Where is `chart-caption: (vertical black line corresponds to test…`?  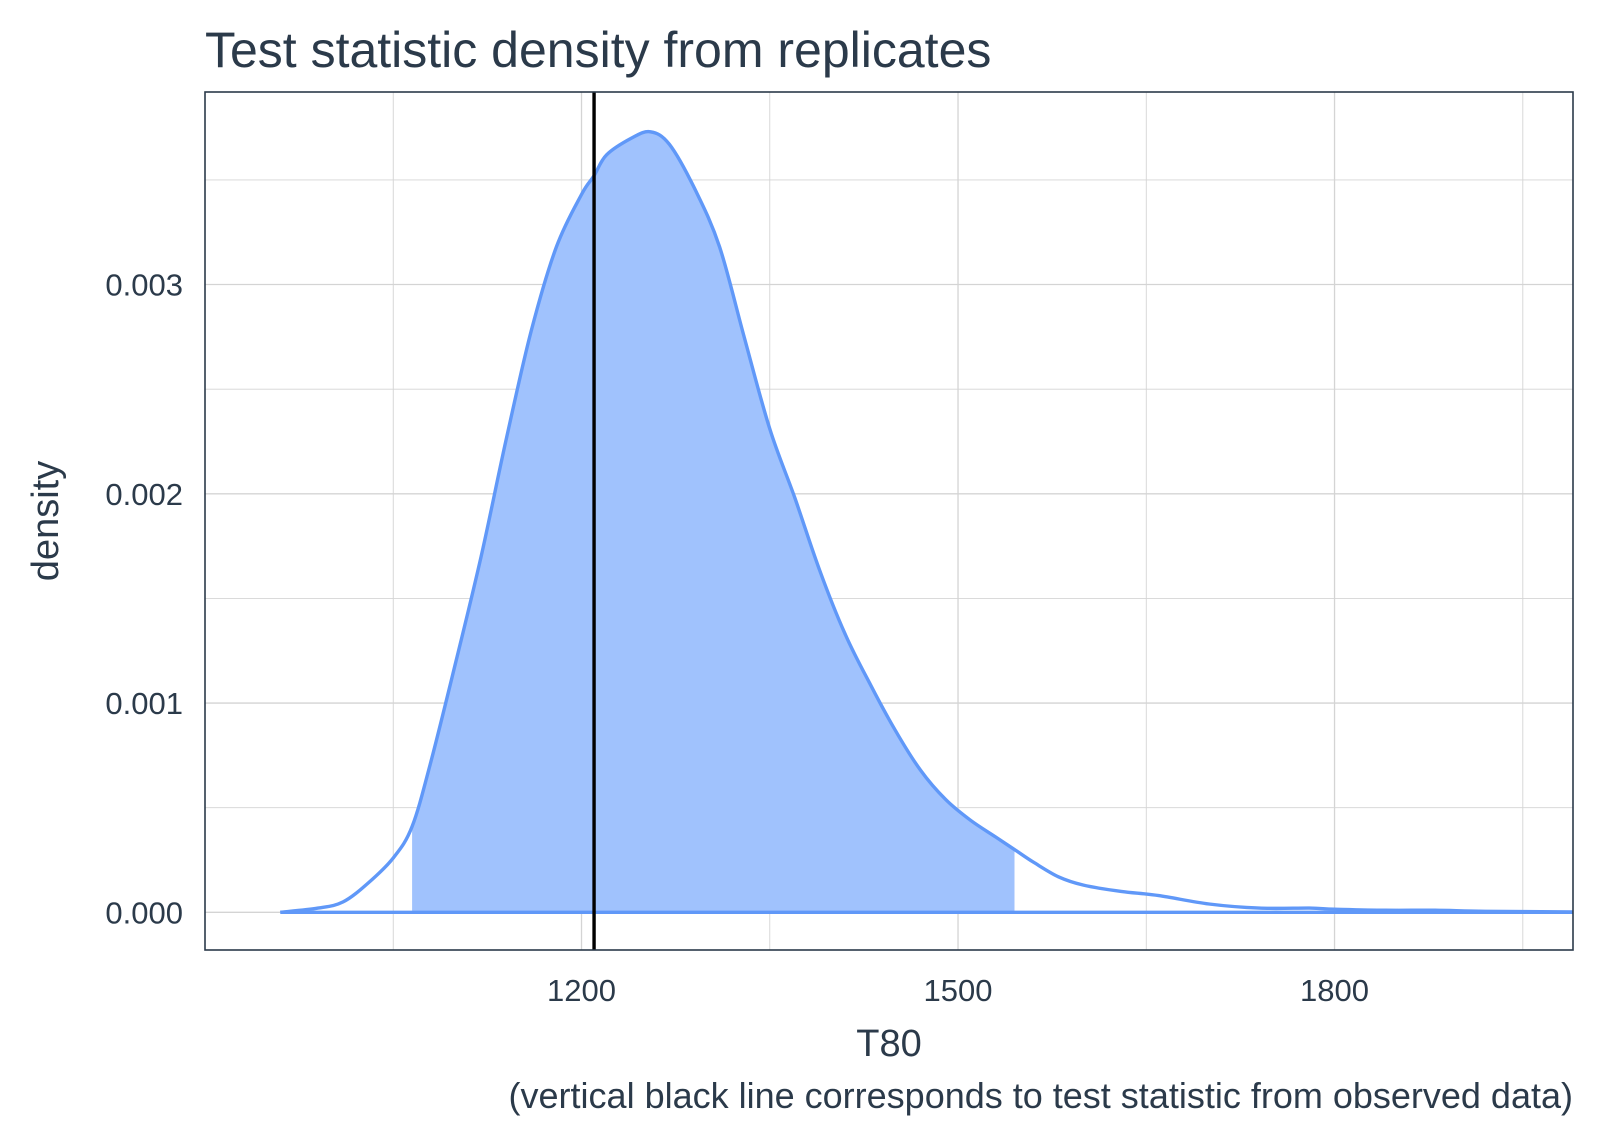 chart-caption: (vertical black line corresponds to test… is located at coordinates (1041, 1095).